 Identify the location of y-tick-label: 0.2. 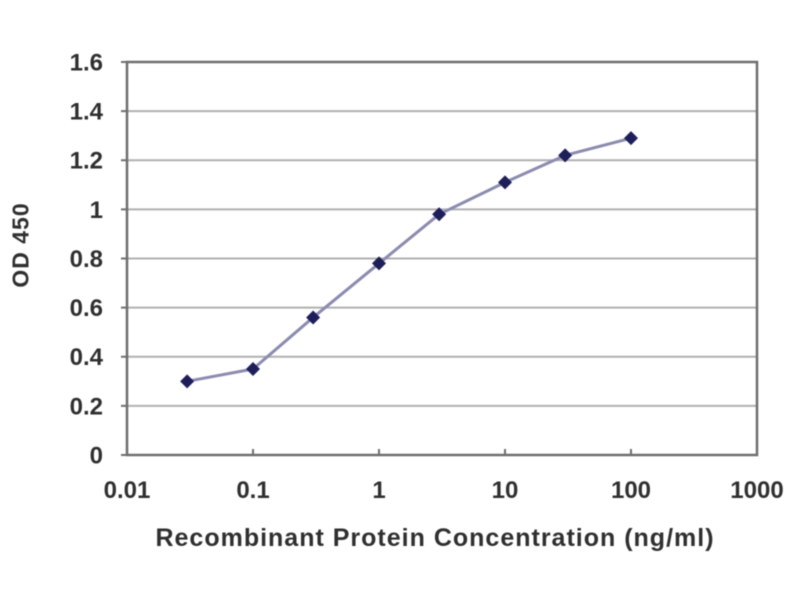
(86, 406).